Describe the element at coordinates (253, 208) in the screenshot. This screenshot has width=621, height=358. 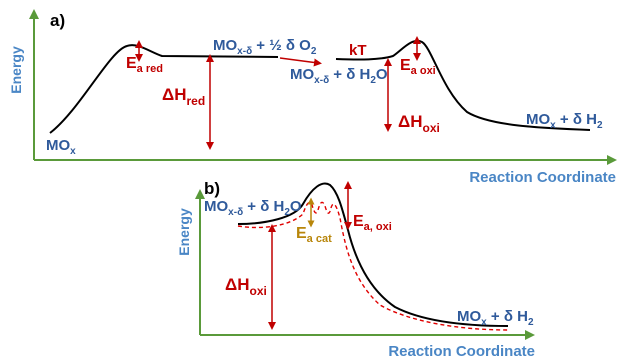
I see `panel-b-reactant-label: MOx-δ + δ H2O` at that location.